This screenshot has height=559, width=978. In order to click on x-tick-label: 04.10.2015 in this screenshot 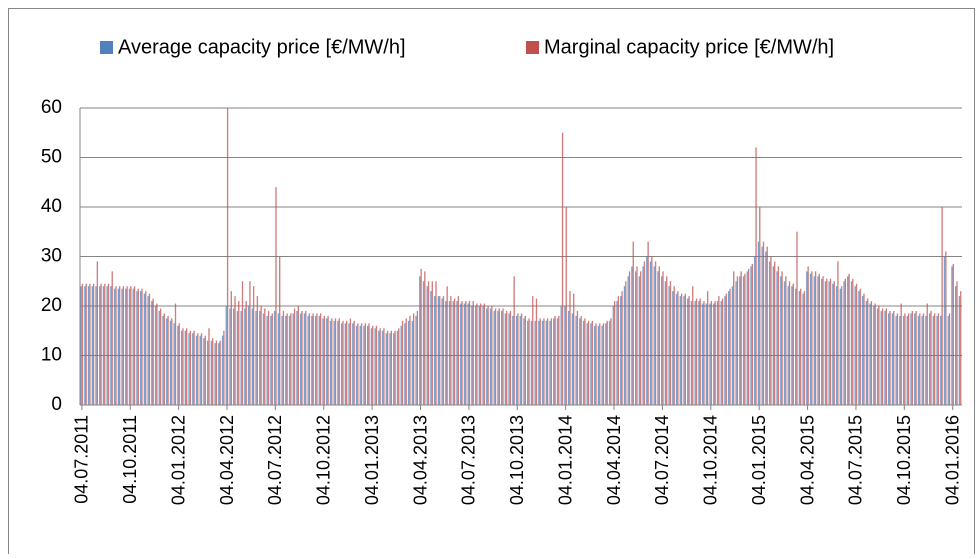, I will do `click(904, 460)`.